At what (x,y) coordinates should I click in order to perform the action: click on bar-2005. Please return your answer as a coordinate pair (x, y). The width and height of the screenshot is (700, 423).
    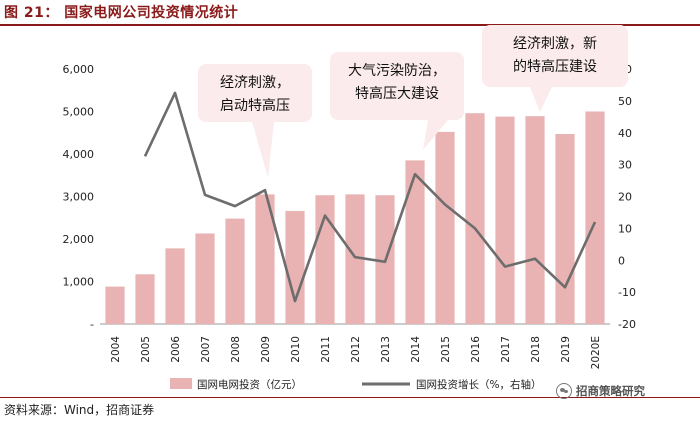
    Looking at the image, I should click on (145, 299).